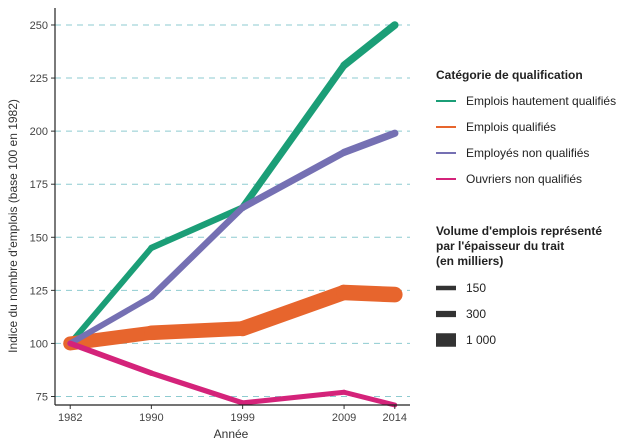 Image resolution: width=626 pixels, height=446 pixels. I want to click on y-tick-label: 200, so click(39, 132).